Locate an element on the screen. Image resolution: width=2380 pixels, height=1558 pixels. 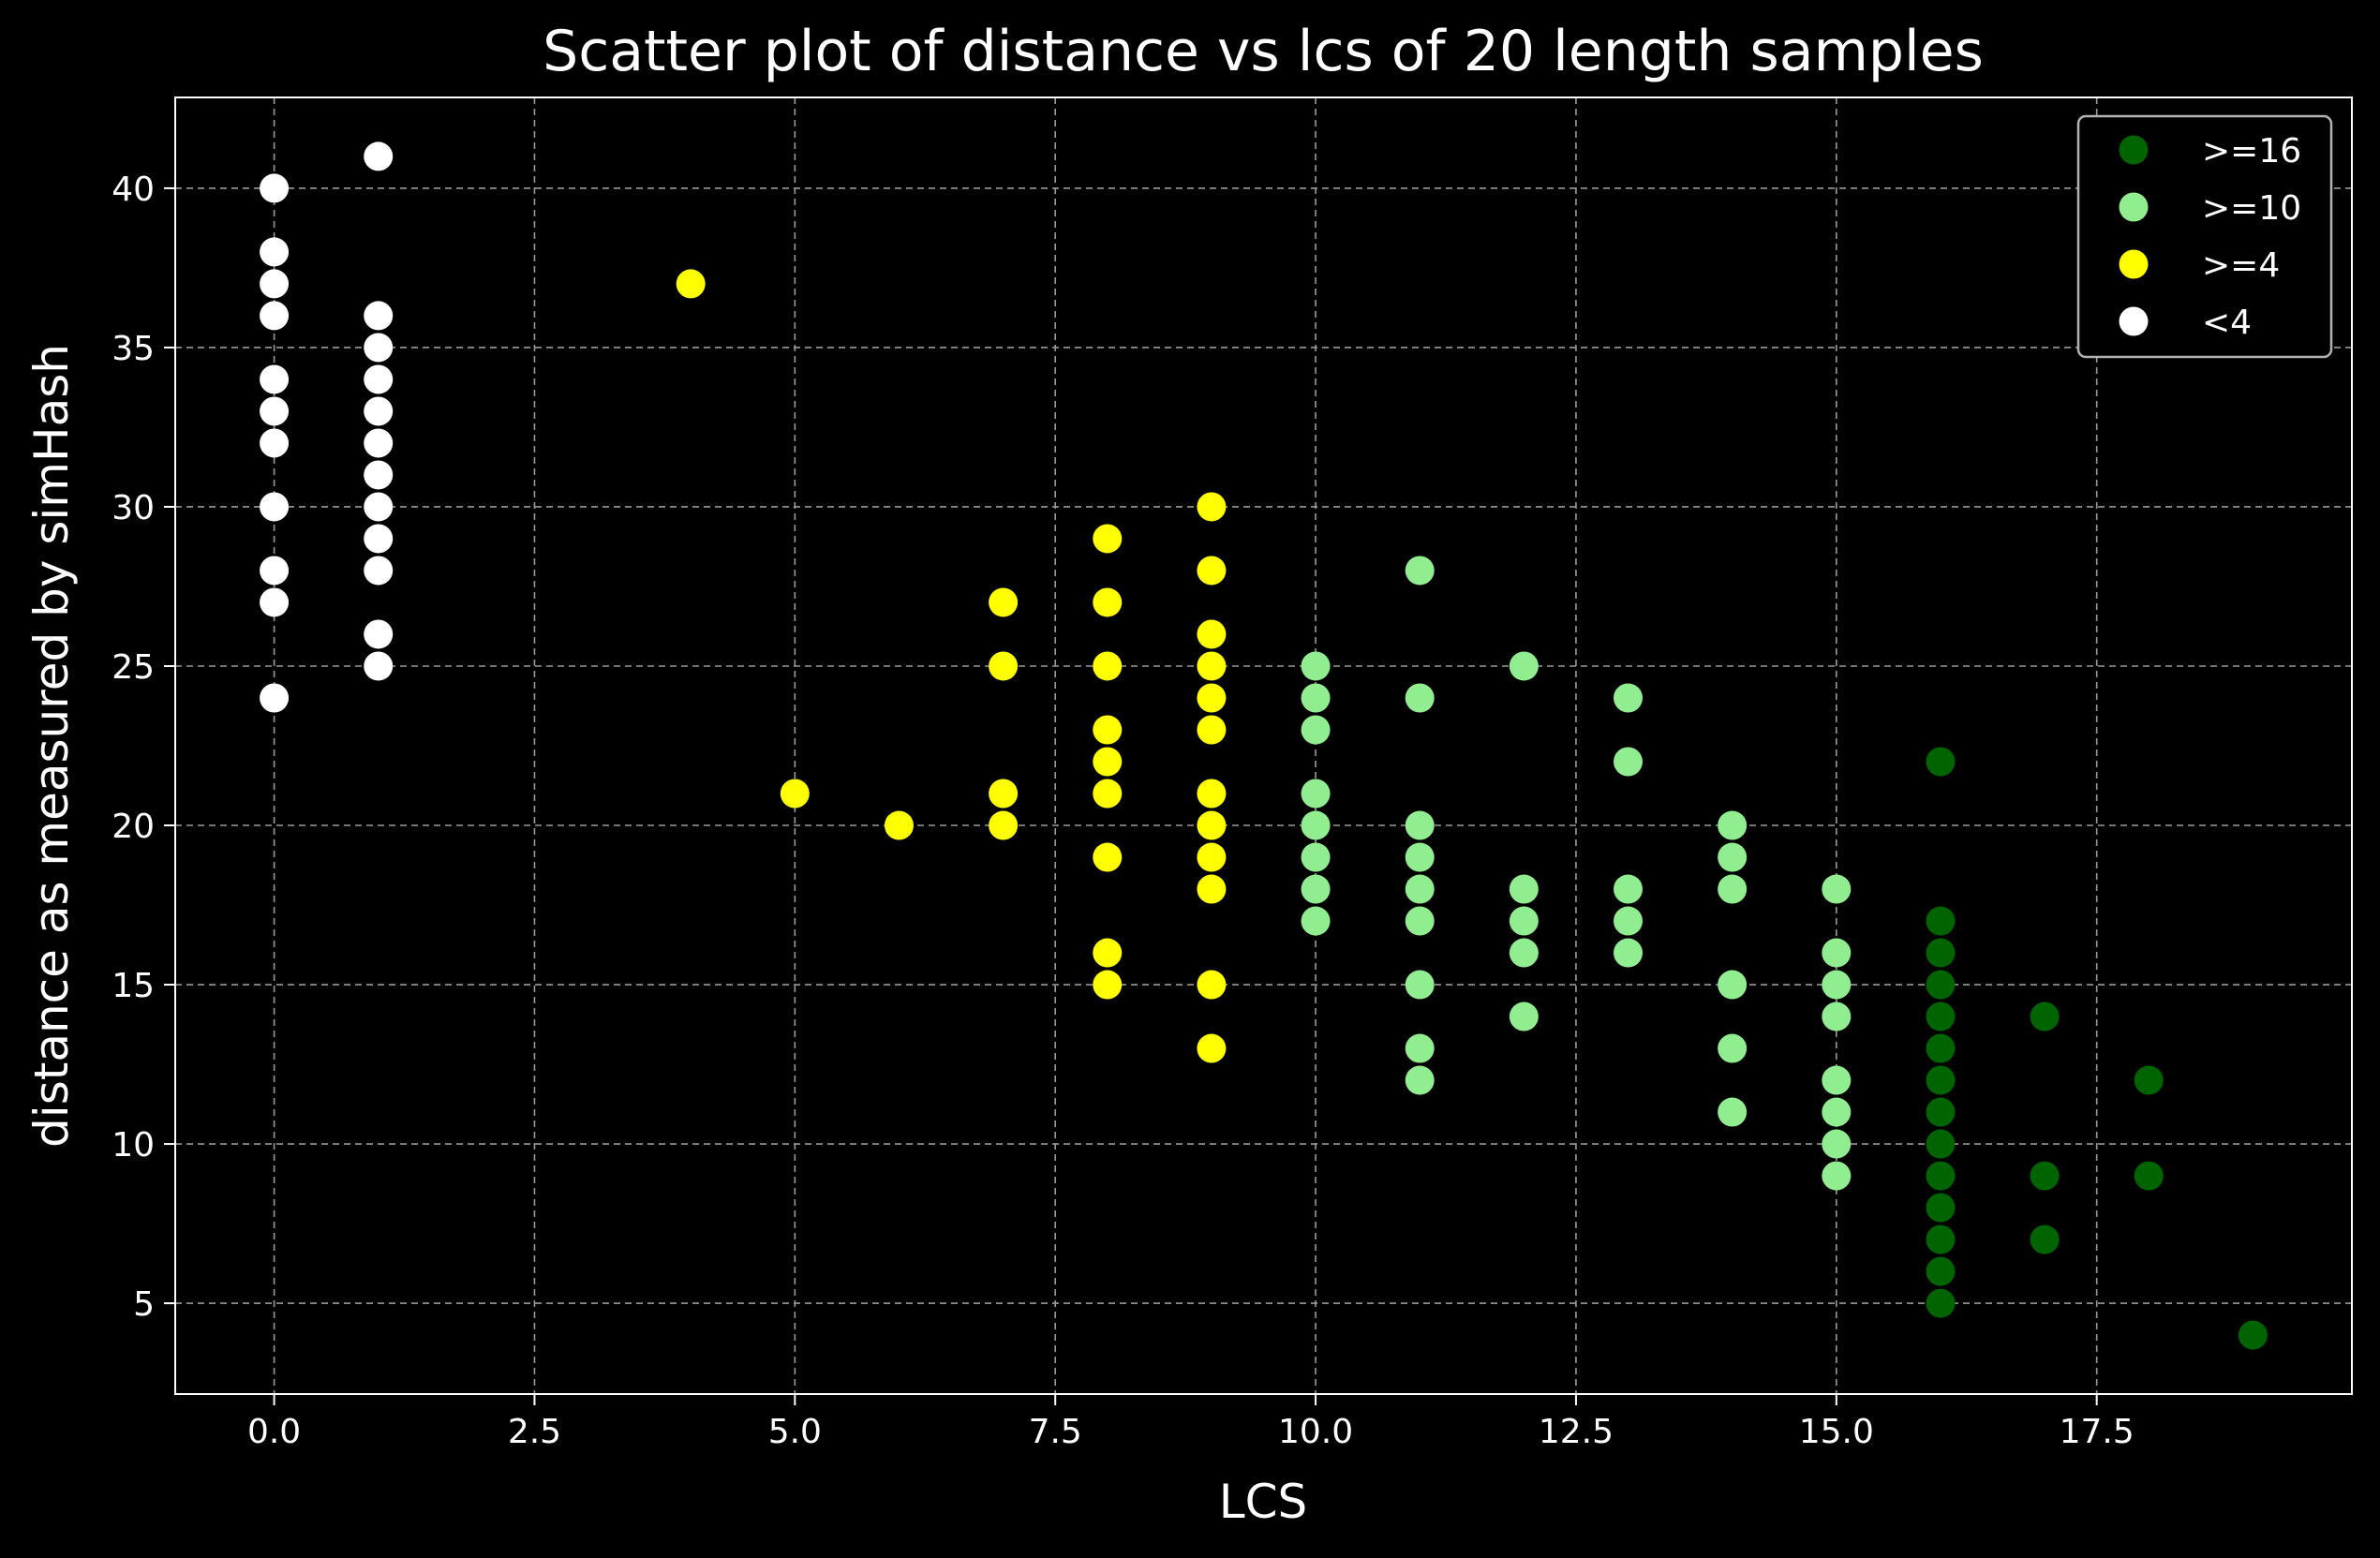
legend: >=16 >=10 >=4 <4 is located at coordinates (2204, 237).